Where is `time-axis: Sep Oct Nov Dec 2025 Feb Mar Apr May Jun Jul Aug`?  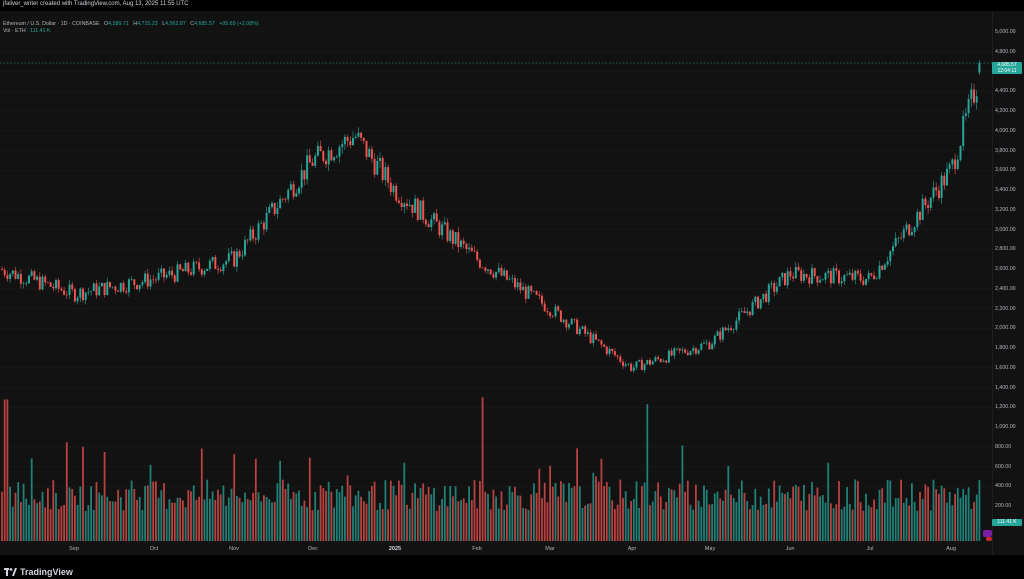
time-axis: Sep Oct Nov Dec 2025 Feb Mar Apr May Jun Jul Aug is located at coordinates (496, 548).